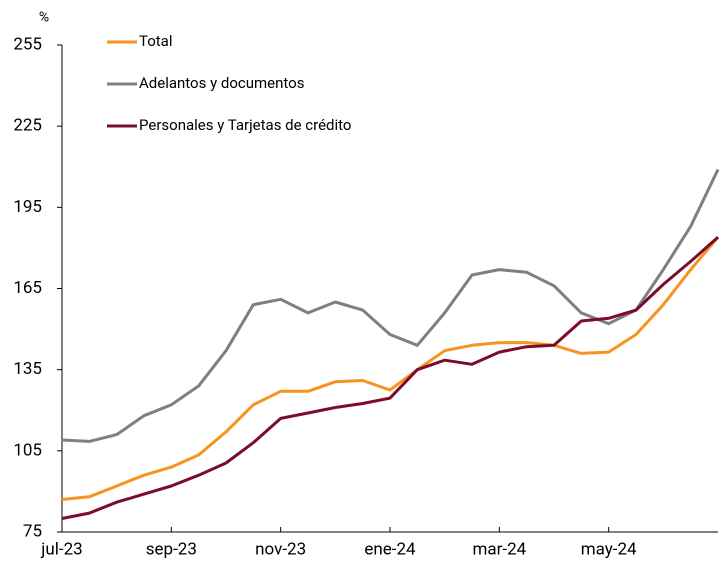 This screenshot has width=728, height=562. I want to click on legend-label: Personales y Tarjetas de crédito, so click(245, 125).